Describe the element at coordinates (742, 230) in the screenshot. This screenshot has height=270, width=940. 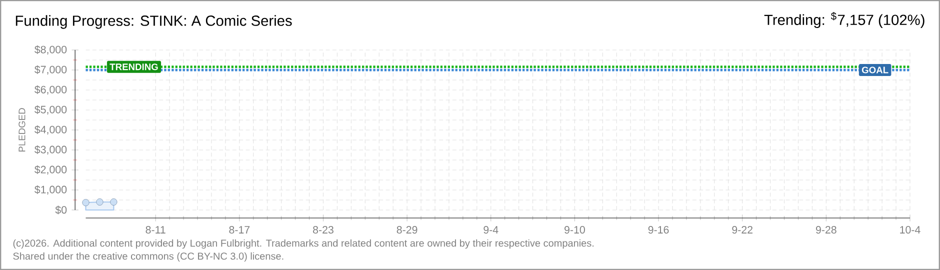
I see `x-tick-label: 9-22` at that location.